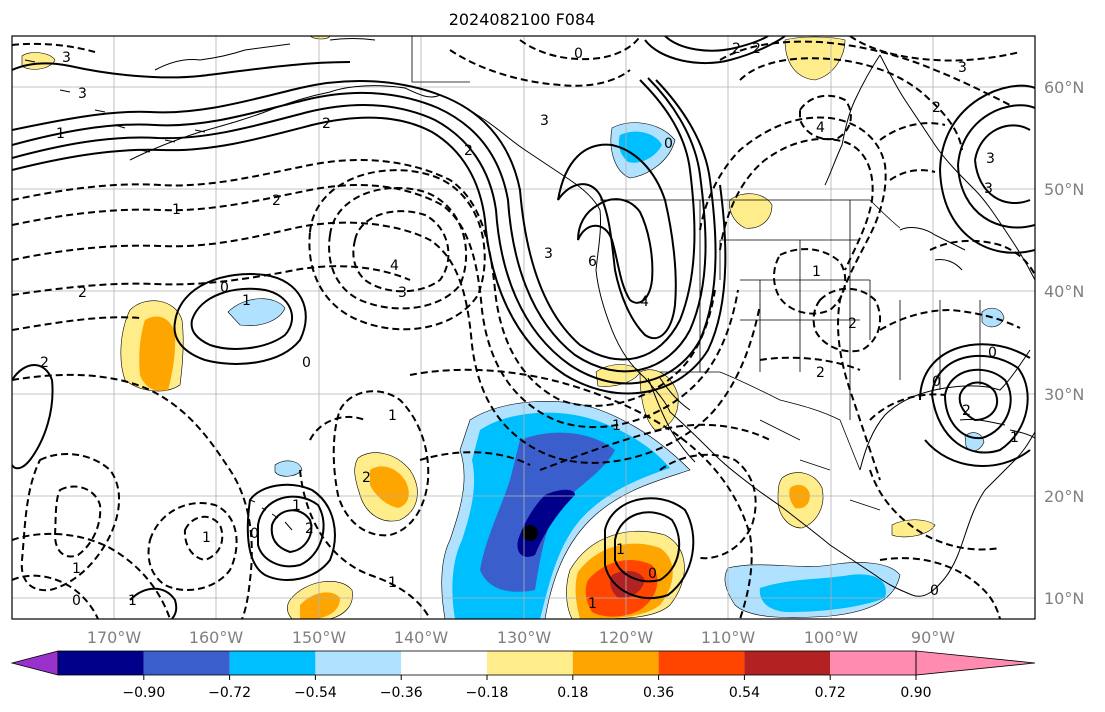 The image size is (1105, 712). What do you see at coordinates (1064, 496) in the screenshot?
I see `lat-tick-label: 20°N` at bounding box center [1064, 496].